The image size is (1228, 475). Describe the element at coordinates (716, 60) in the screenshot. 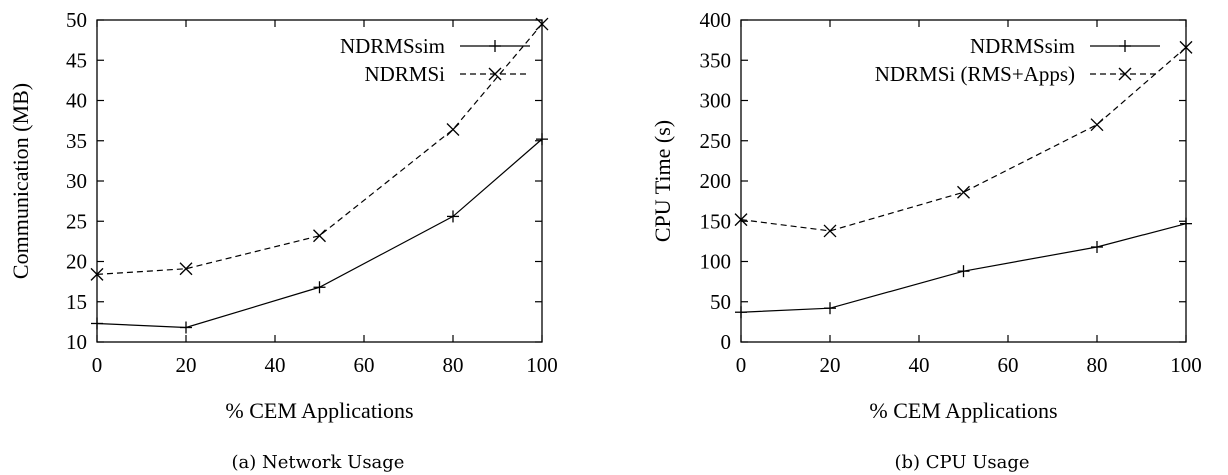

I see `y-tick-label: 350` at that location.